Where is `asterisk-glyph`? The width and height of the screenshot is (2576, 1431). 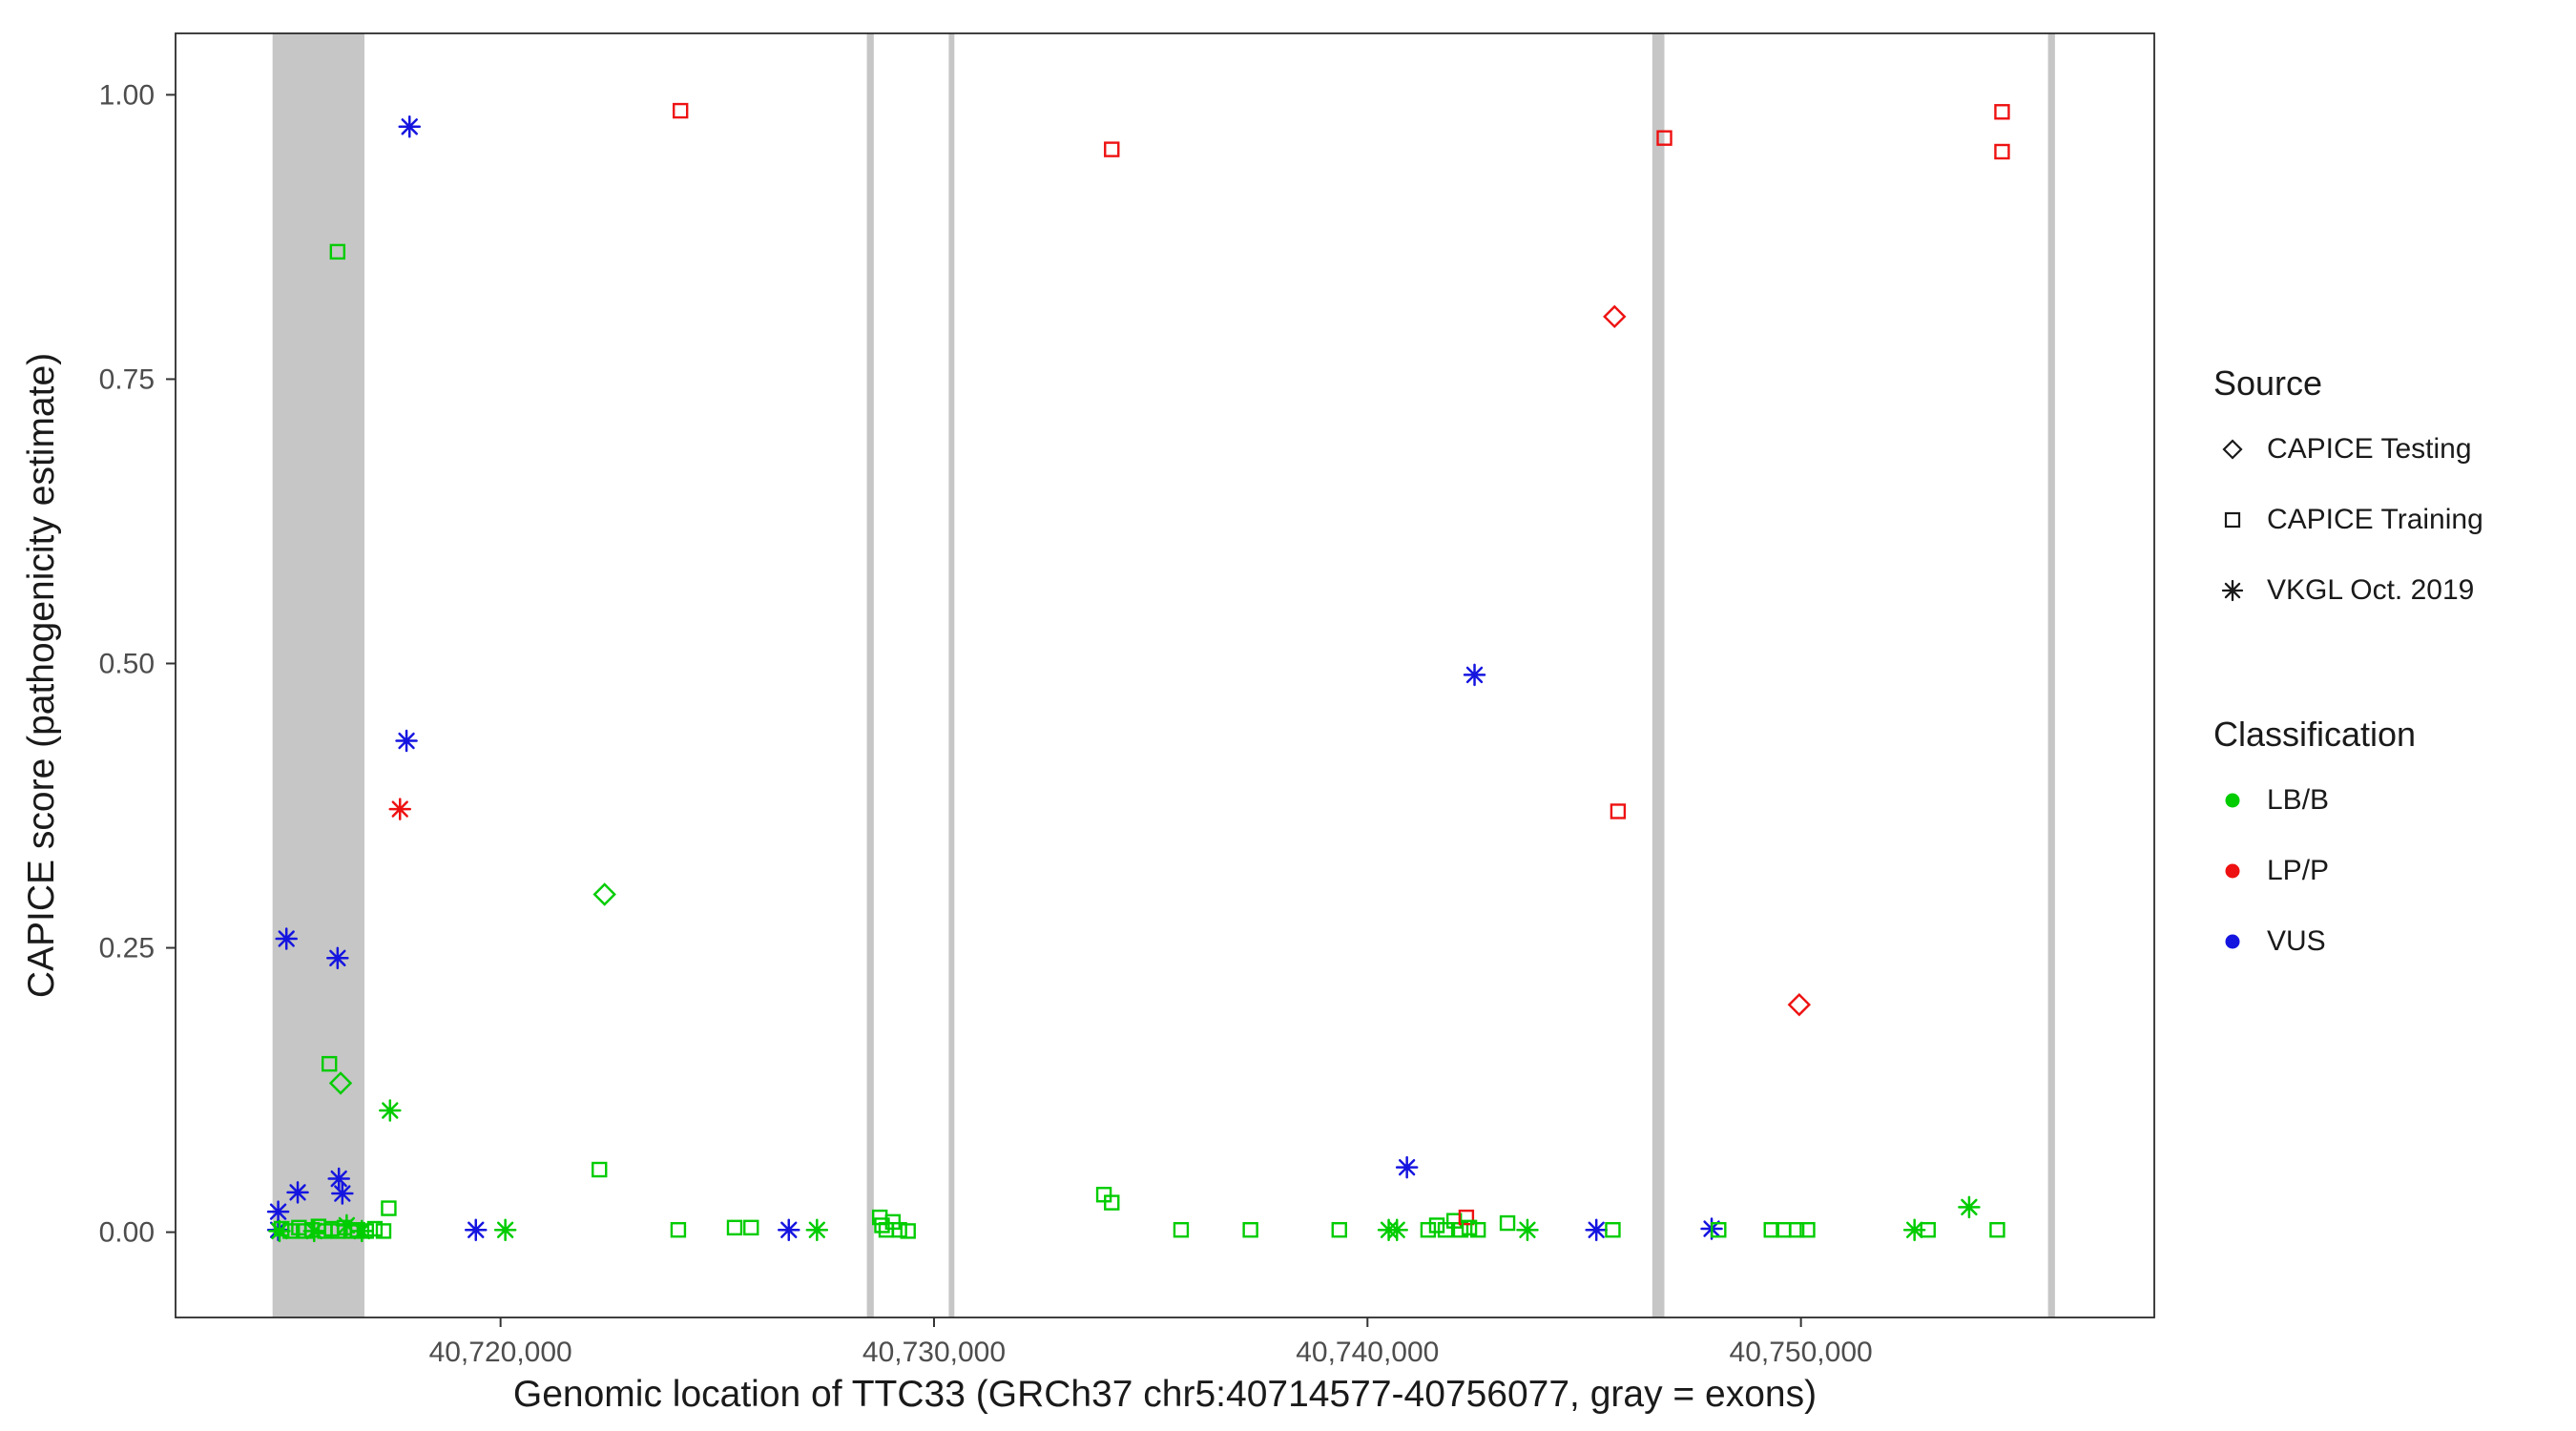
asterisk-glyph is located at coordinates (2232, 590).